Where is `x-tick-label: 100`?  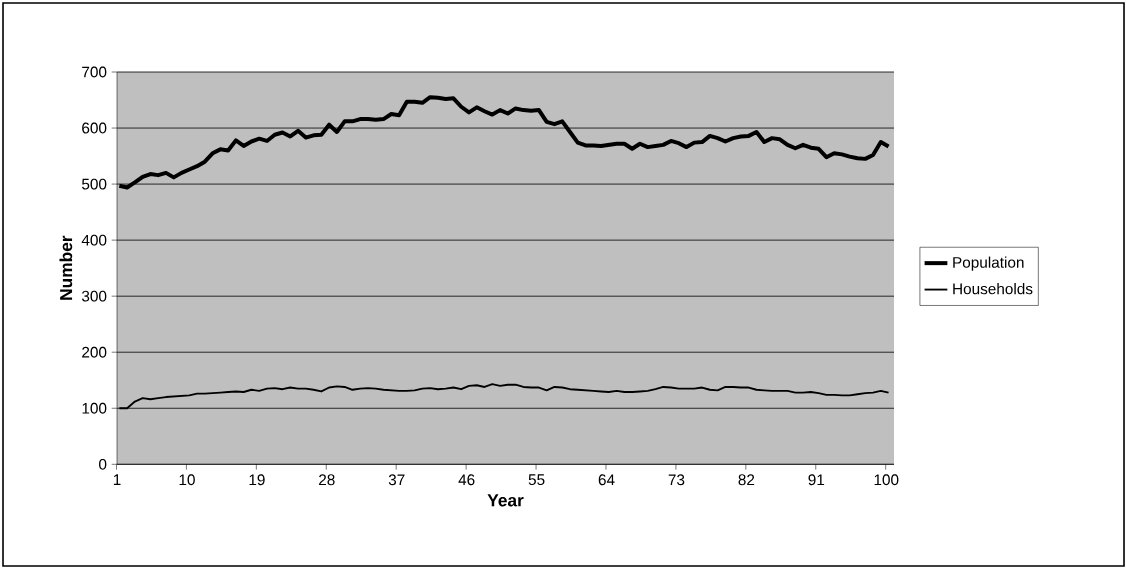 x-tick-label: 100 is located at coordinates (886, 480).